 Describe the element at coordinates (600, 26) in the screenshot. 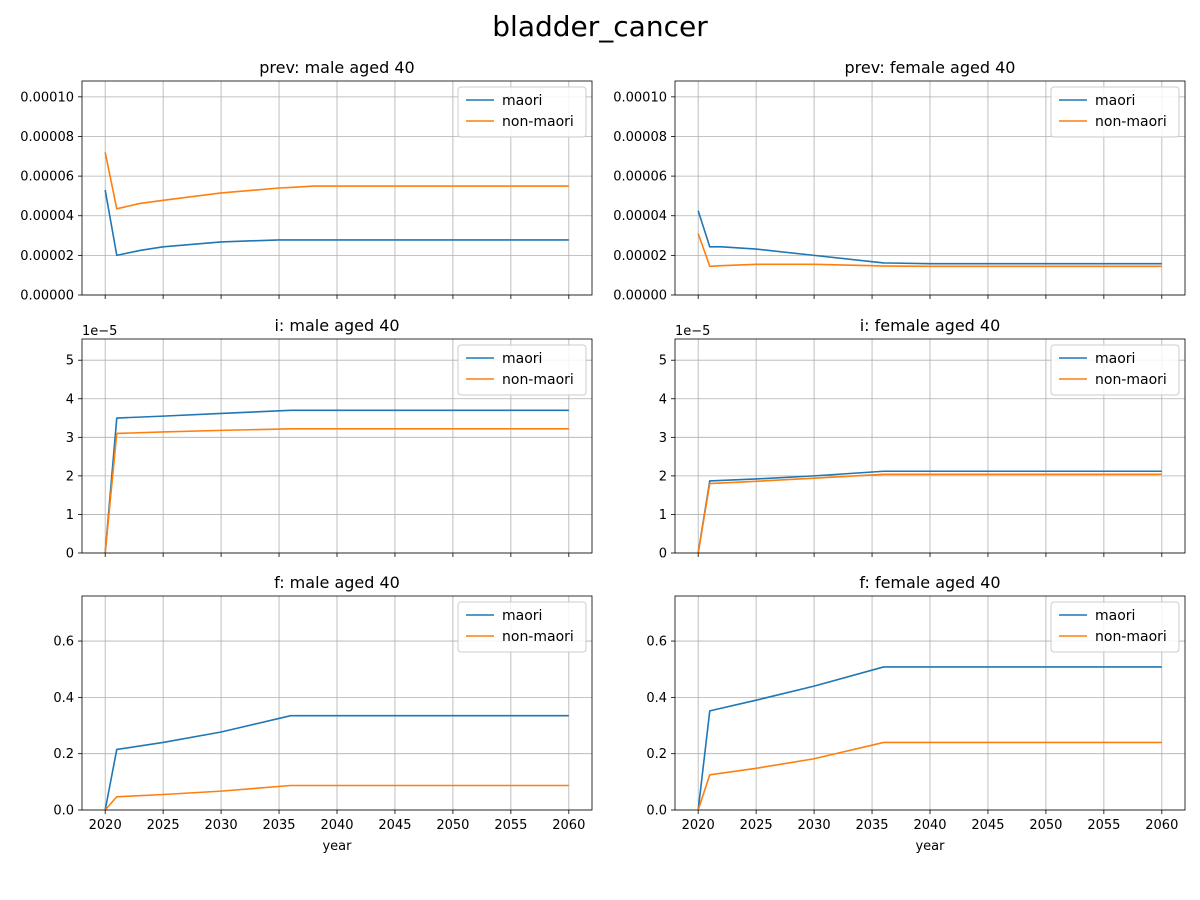

I see `figure-title: bladder_cancer` at that location.